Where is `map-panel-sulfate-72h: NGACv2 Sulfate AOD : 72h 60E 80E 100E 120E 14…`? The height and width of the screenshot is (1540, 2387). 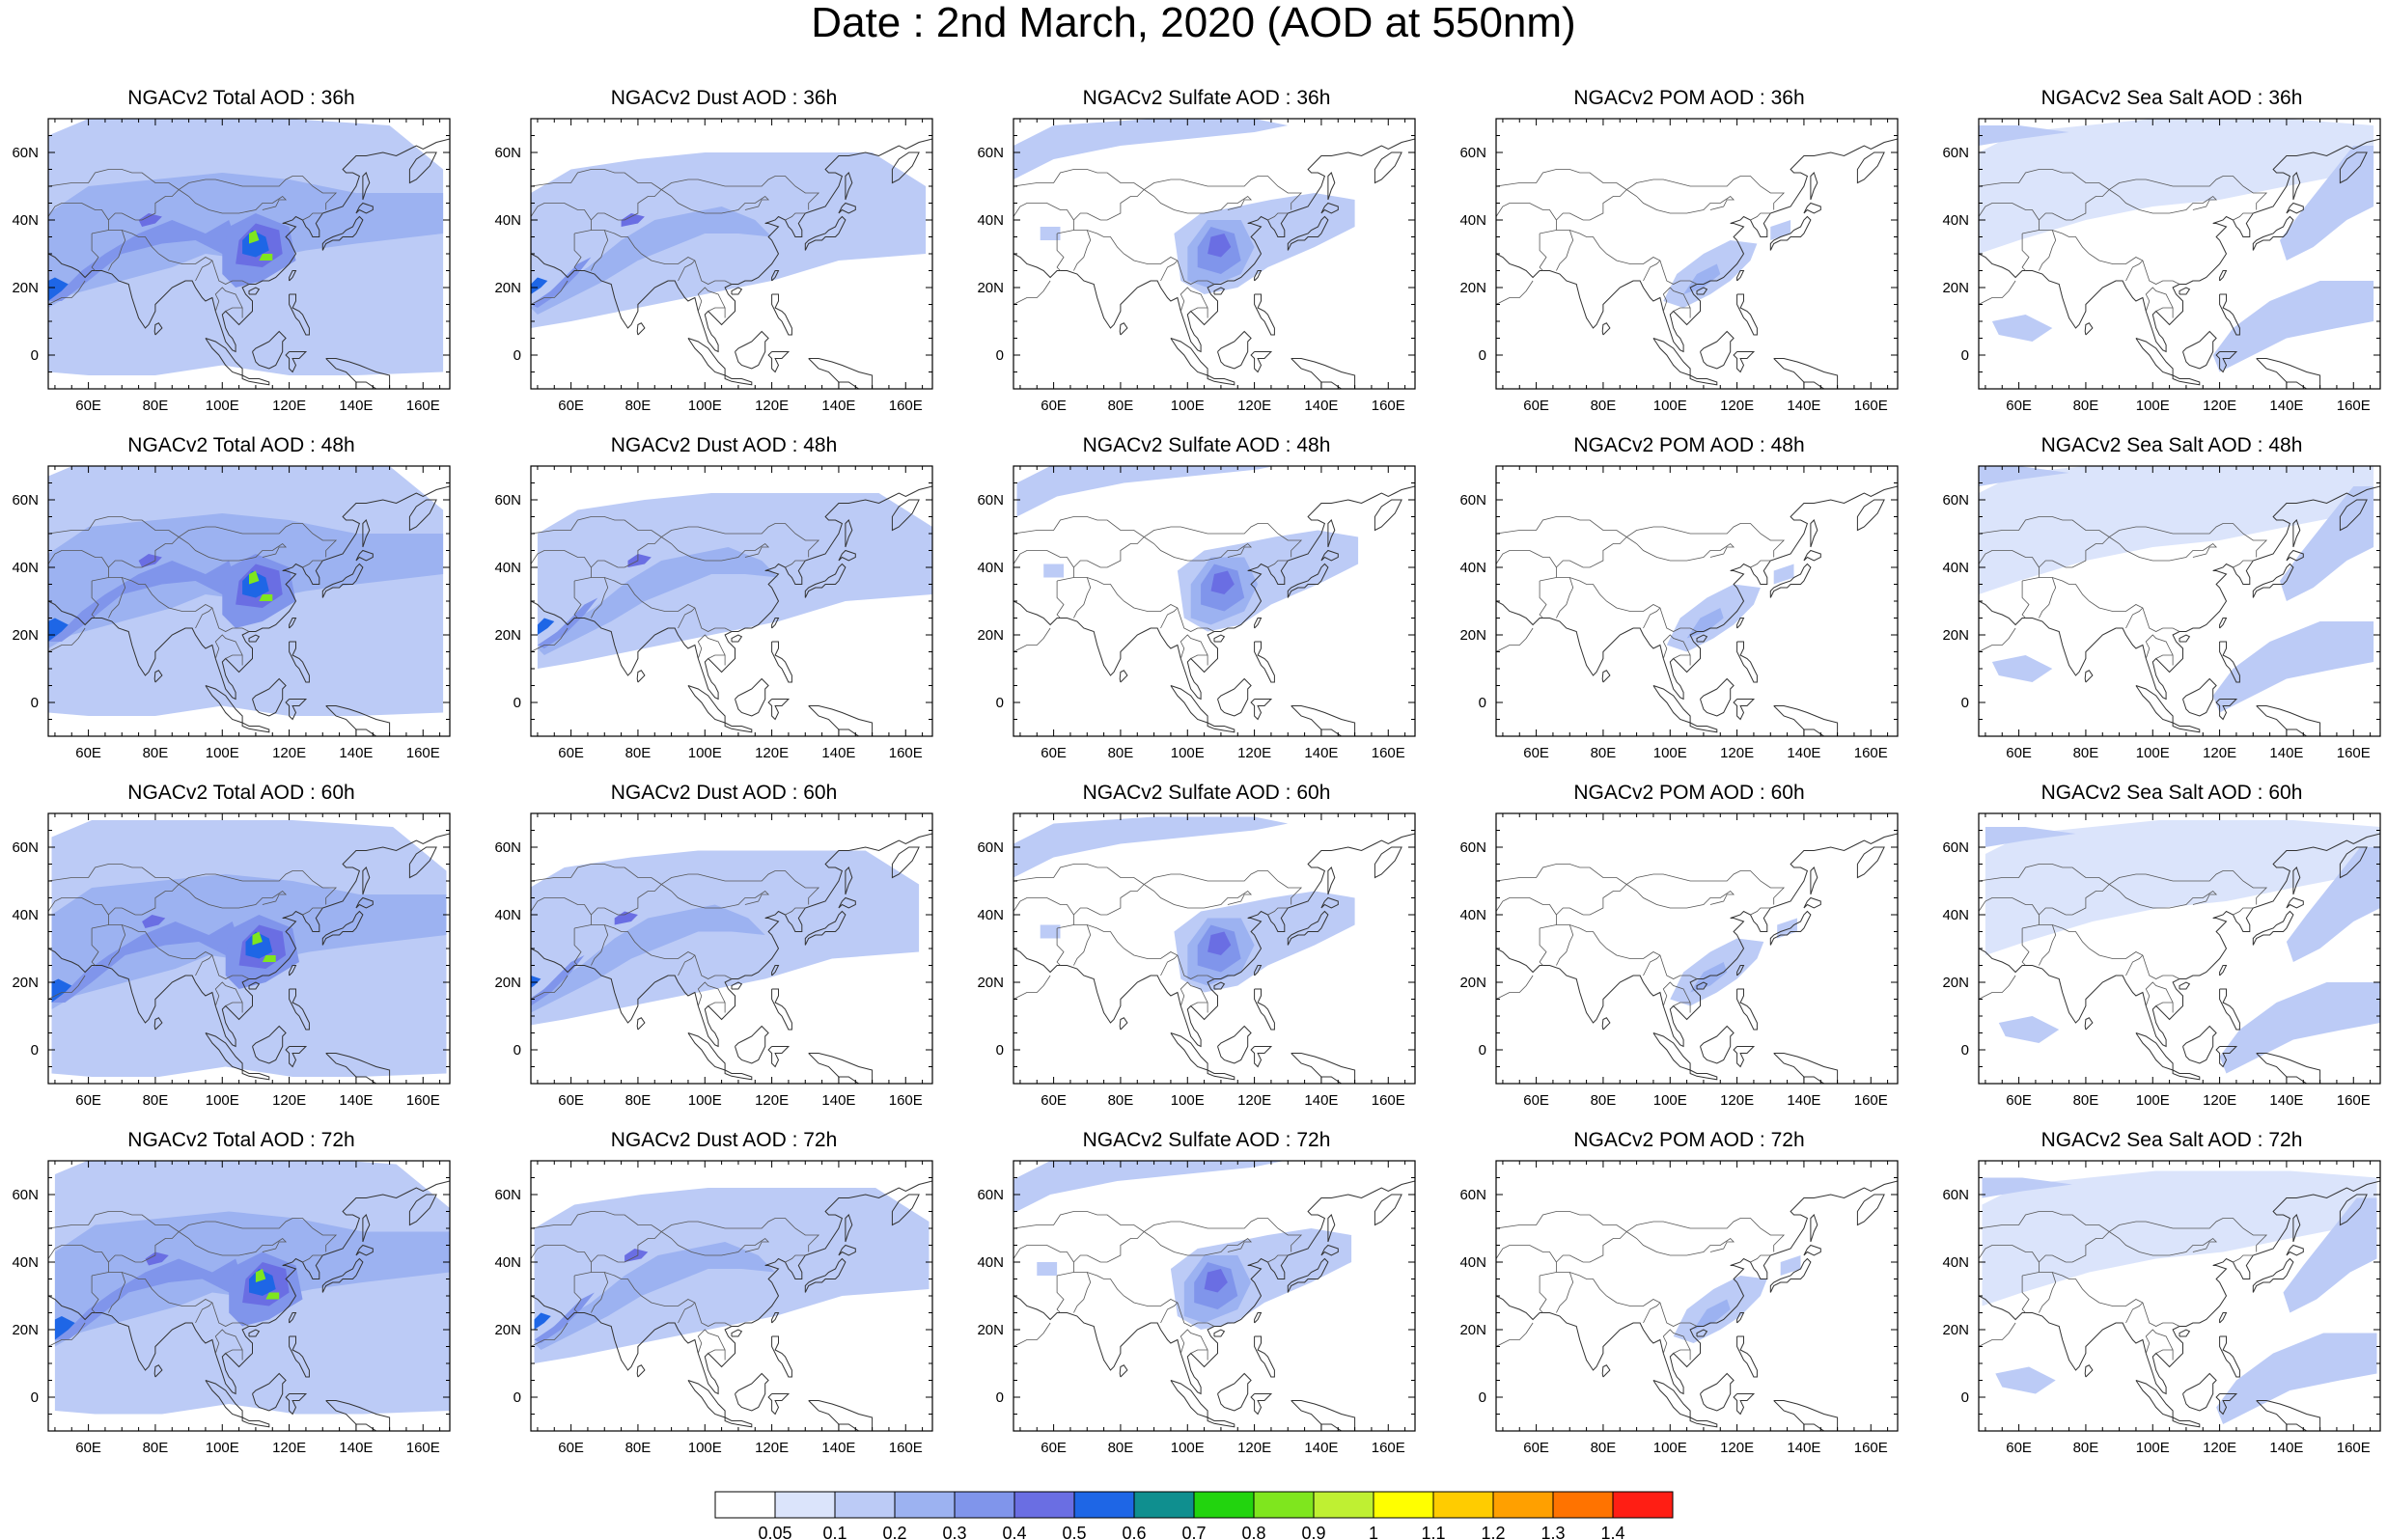 map-panel-sulfate-72h: NGACv2 Sulfate AOD : 72h 60E 80E 100E 120E 14… is located at coordinates (1206, 1303).